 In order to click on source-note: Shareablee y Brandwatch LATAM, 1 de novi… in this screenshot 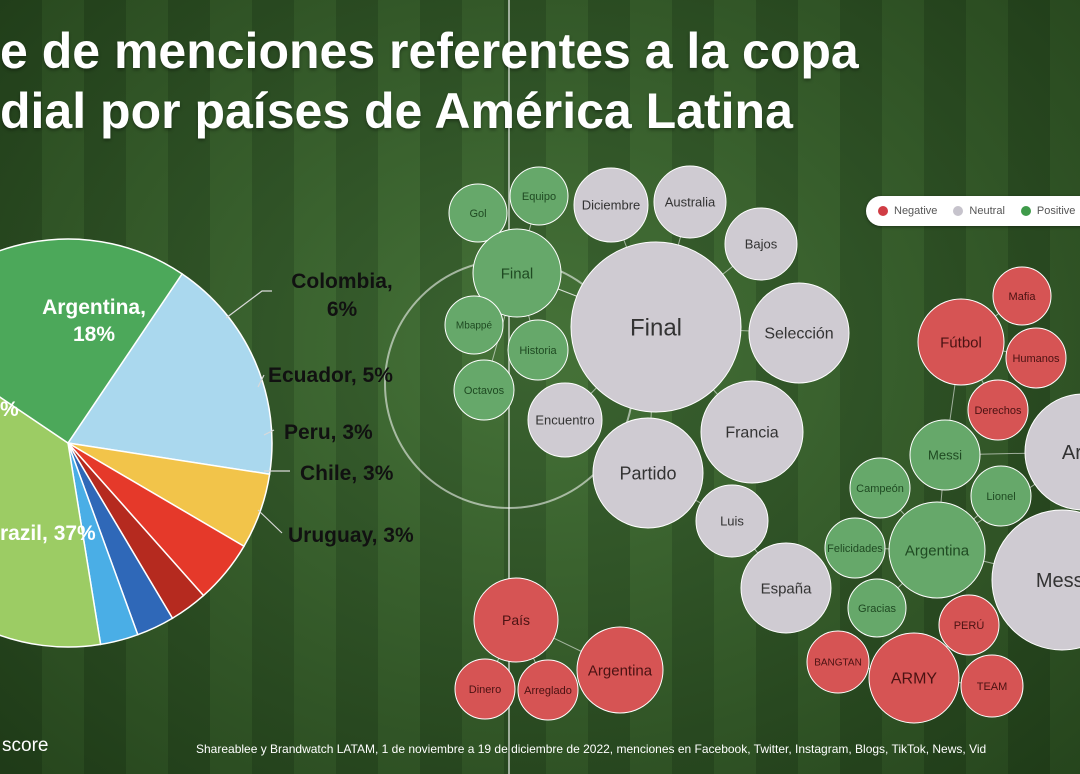, I will do `click(591, 749)`.